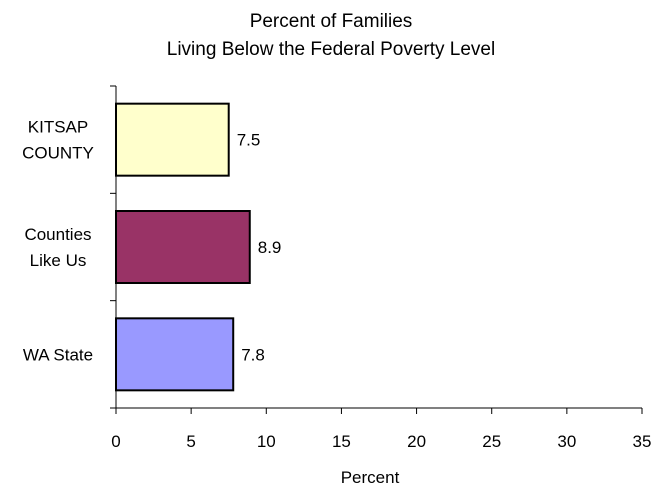 The image size is (657, 487). Describe the element at coordinates (331, 21) in the screenshot. I see `chart-title: Percent of Families` at that location.